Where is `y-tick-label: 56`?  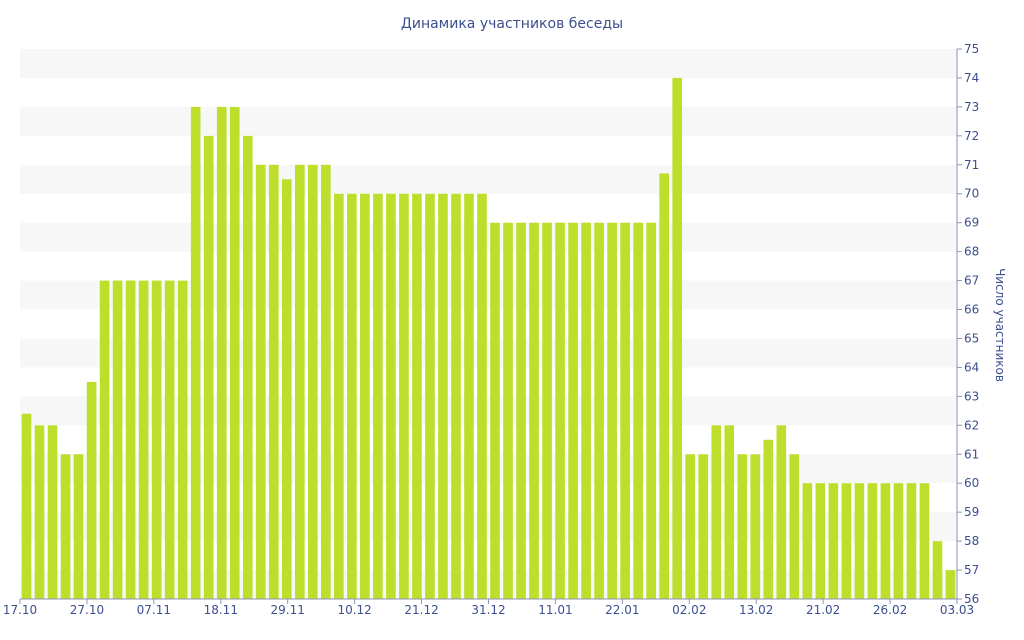
y-tick-label: 56 is located at coordinates (971, 599).